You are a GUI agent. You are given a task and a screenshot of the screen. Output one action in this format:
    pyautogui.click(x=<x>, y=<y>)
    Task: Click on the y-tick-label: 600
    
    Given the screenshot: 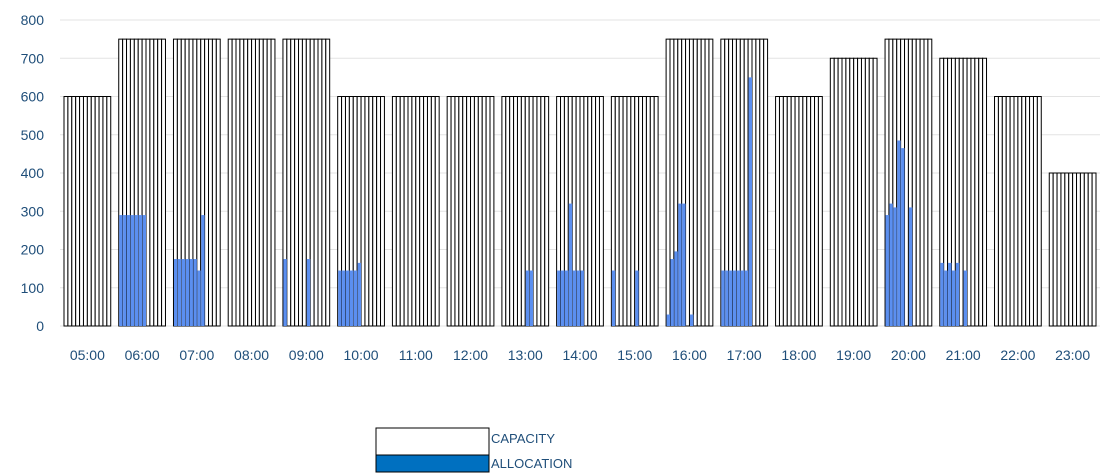 What is the action you would take?
    pyautogui.click(x=33, y=97)
    